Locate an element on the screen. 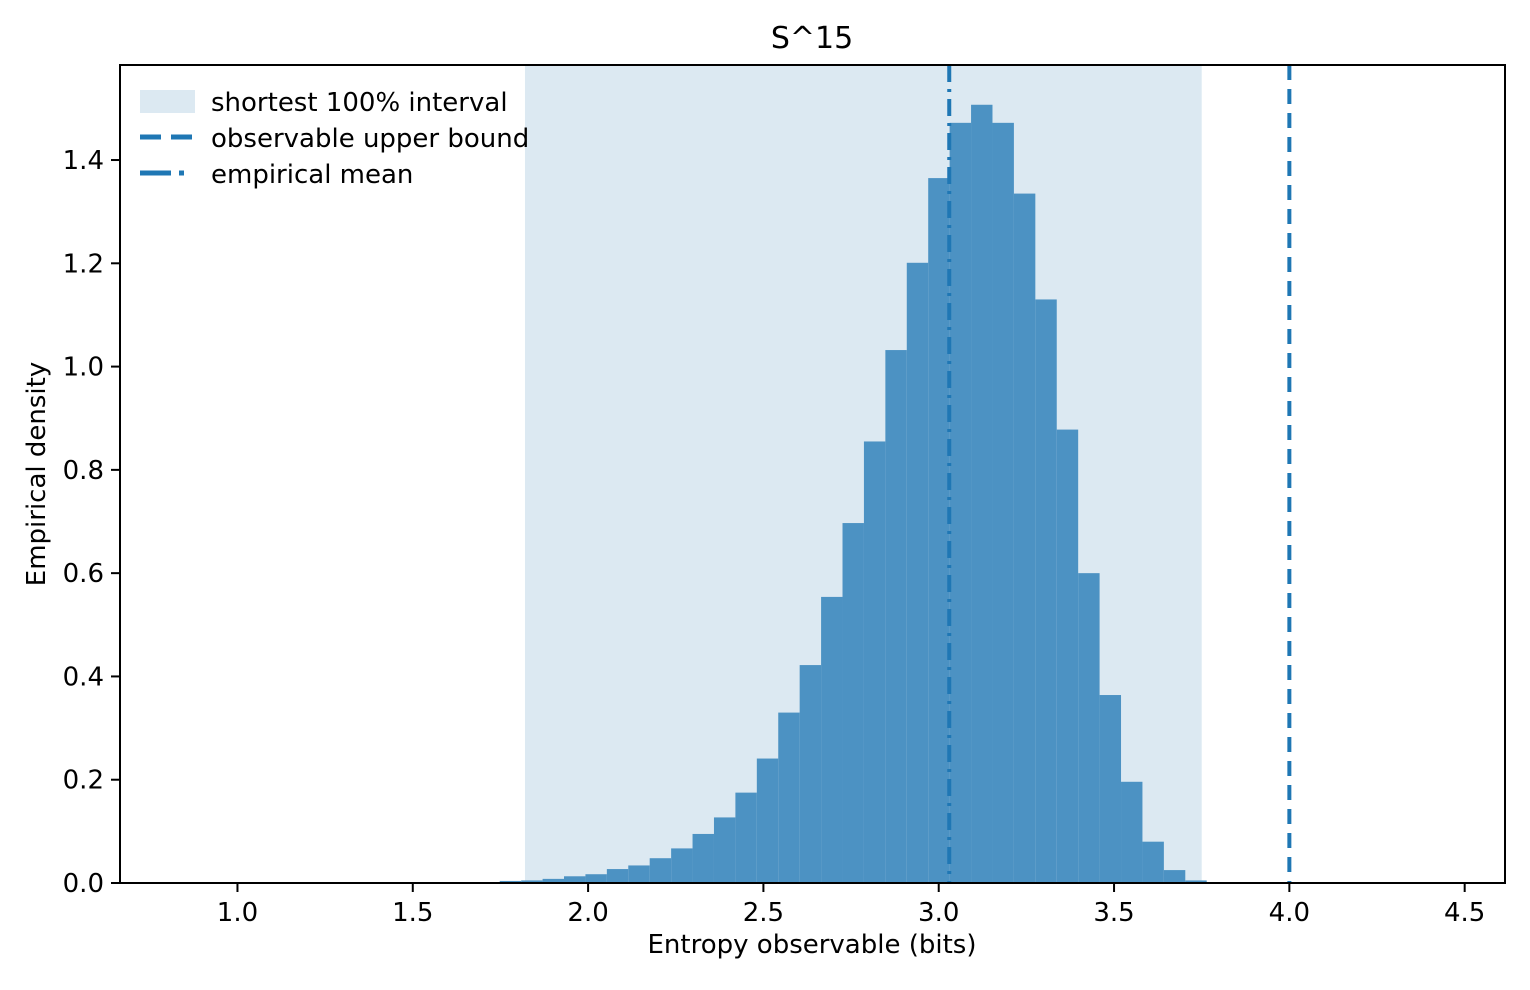 This screenshot has width=1530, height=990. legend-label-empirical-mean: empirical mean is located at coordinates (312, 175).